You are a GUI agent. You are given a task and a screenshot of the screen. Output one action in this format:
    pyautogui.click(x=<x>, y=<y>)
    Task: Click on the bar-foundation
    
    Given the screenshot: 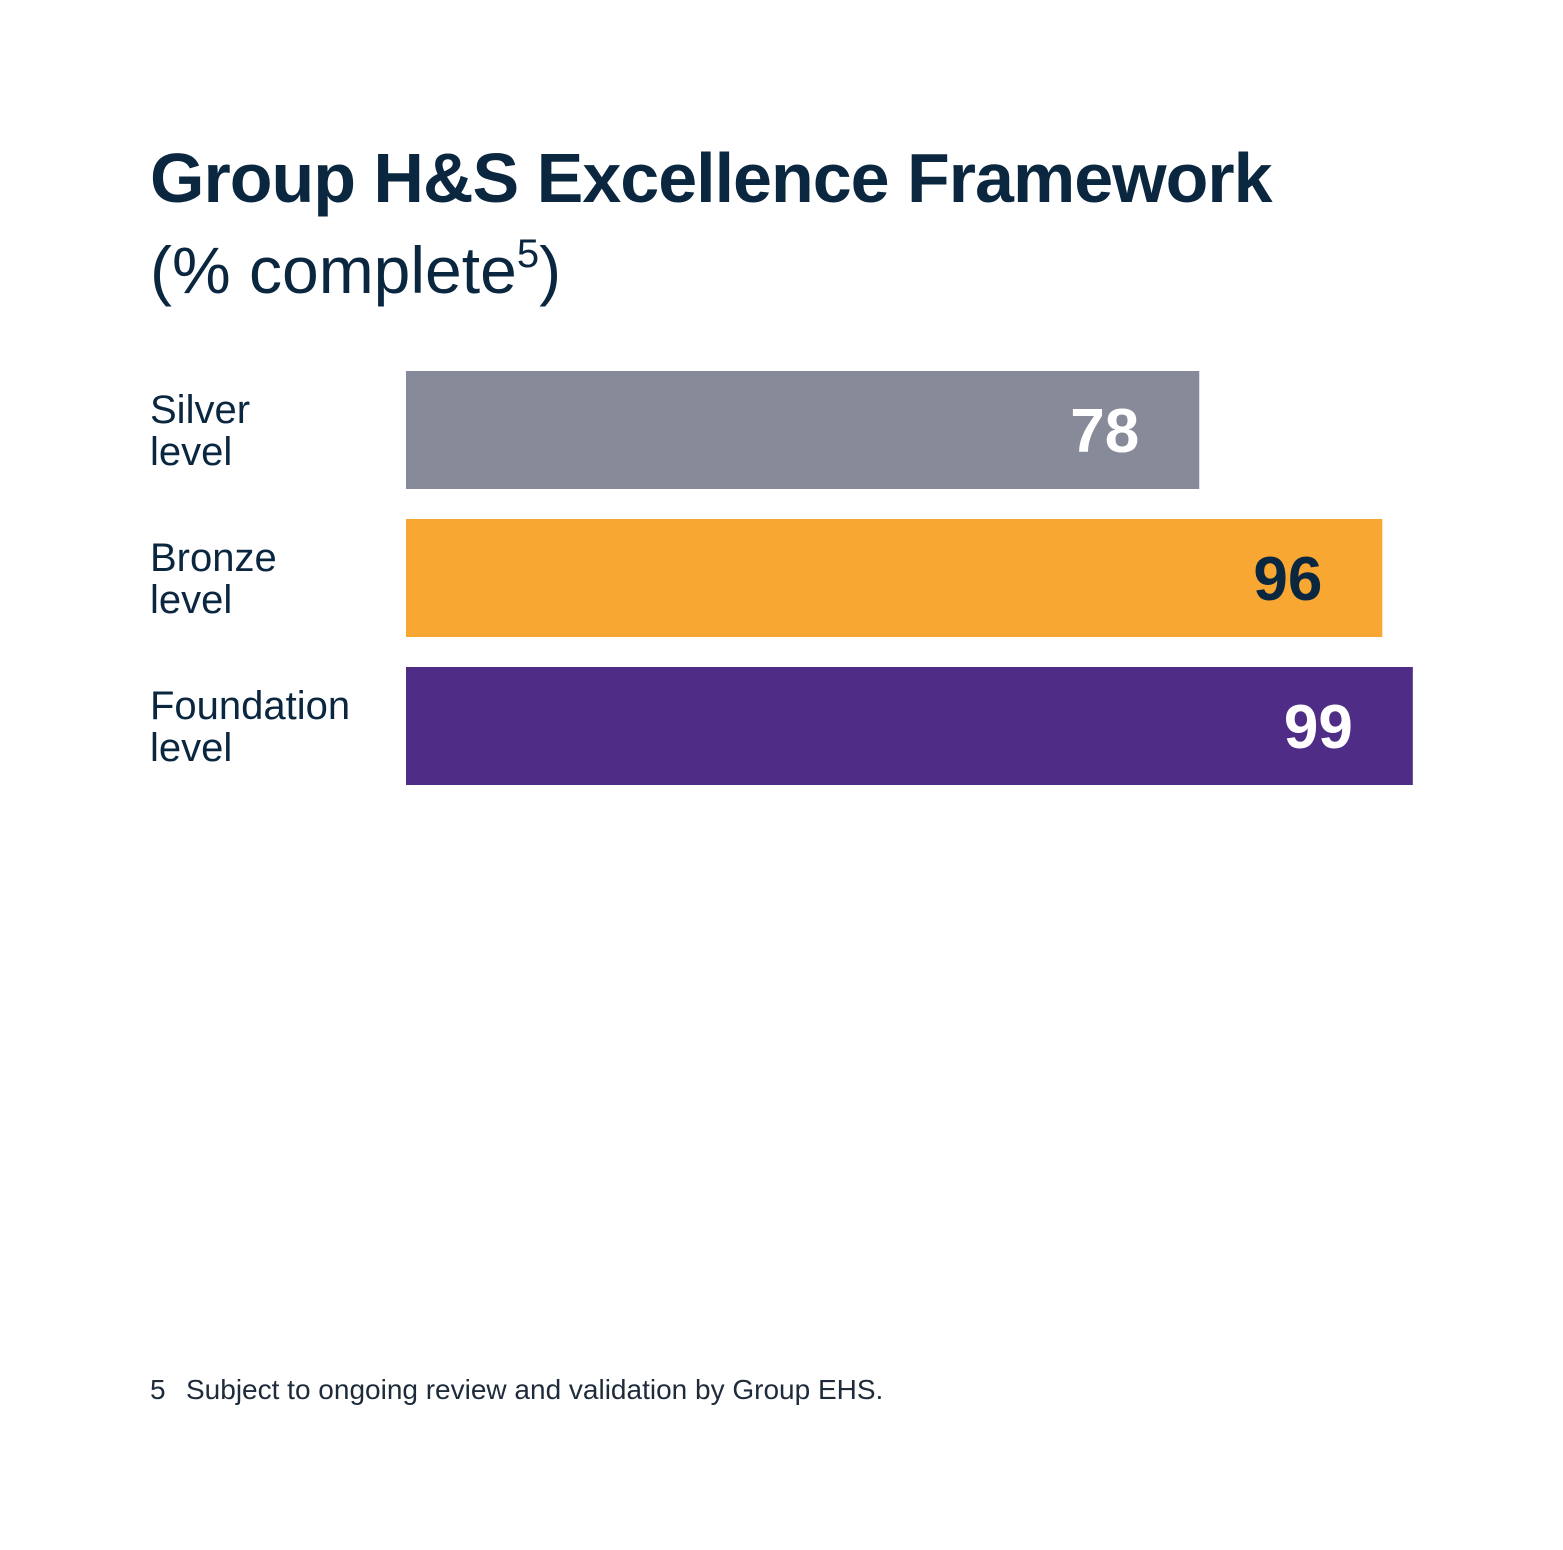 What is the action you would take?
    pyautogui.click(x=909, y=726)
    